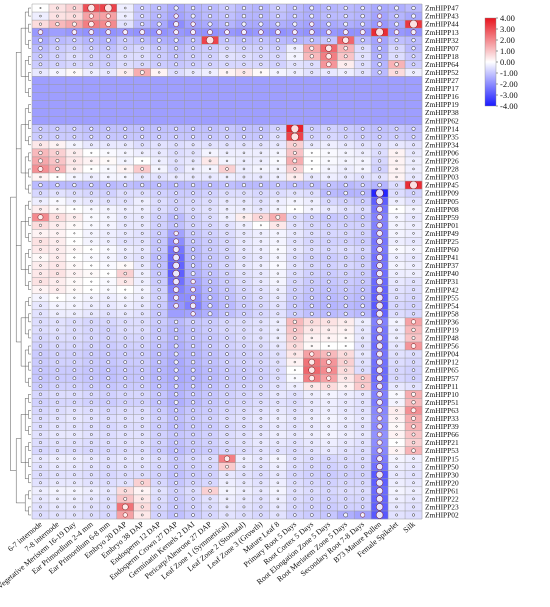  Describe the element at coordinates (442, 490) in the screenshot. I see `row-label: ZmHIPP61` at that location.